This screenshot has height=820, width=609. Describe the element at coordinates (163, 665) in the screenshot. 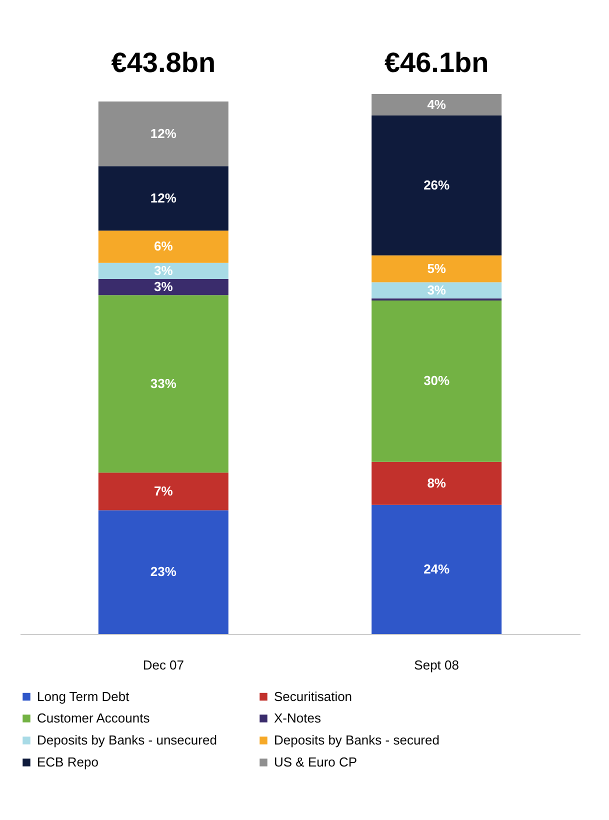

I see `x-tick-label: Dec 07` at that location.